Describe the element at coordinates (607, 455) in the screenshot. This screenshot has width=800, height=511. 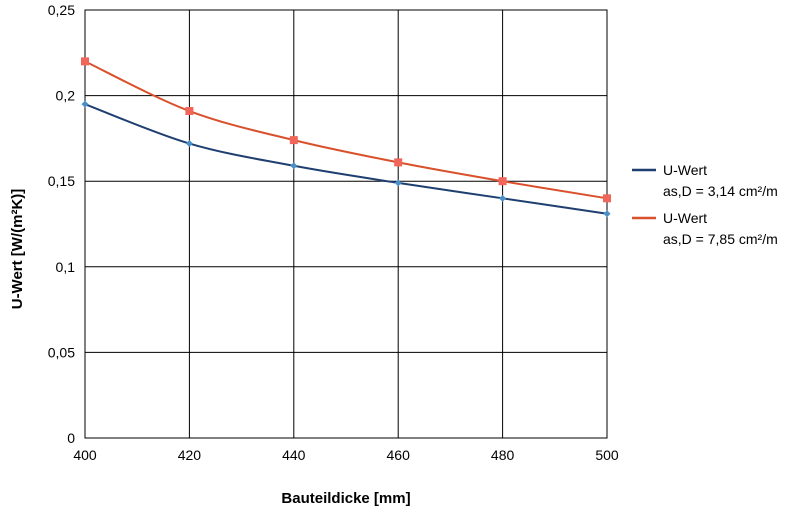
I see `x-tick-label: 500` at that location.